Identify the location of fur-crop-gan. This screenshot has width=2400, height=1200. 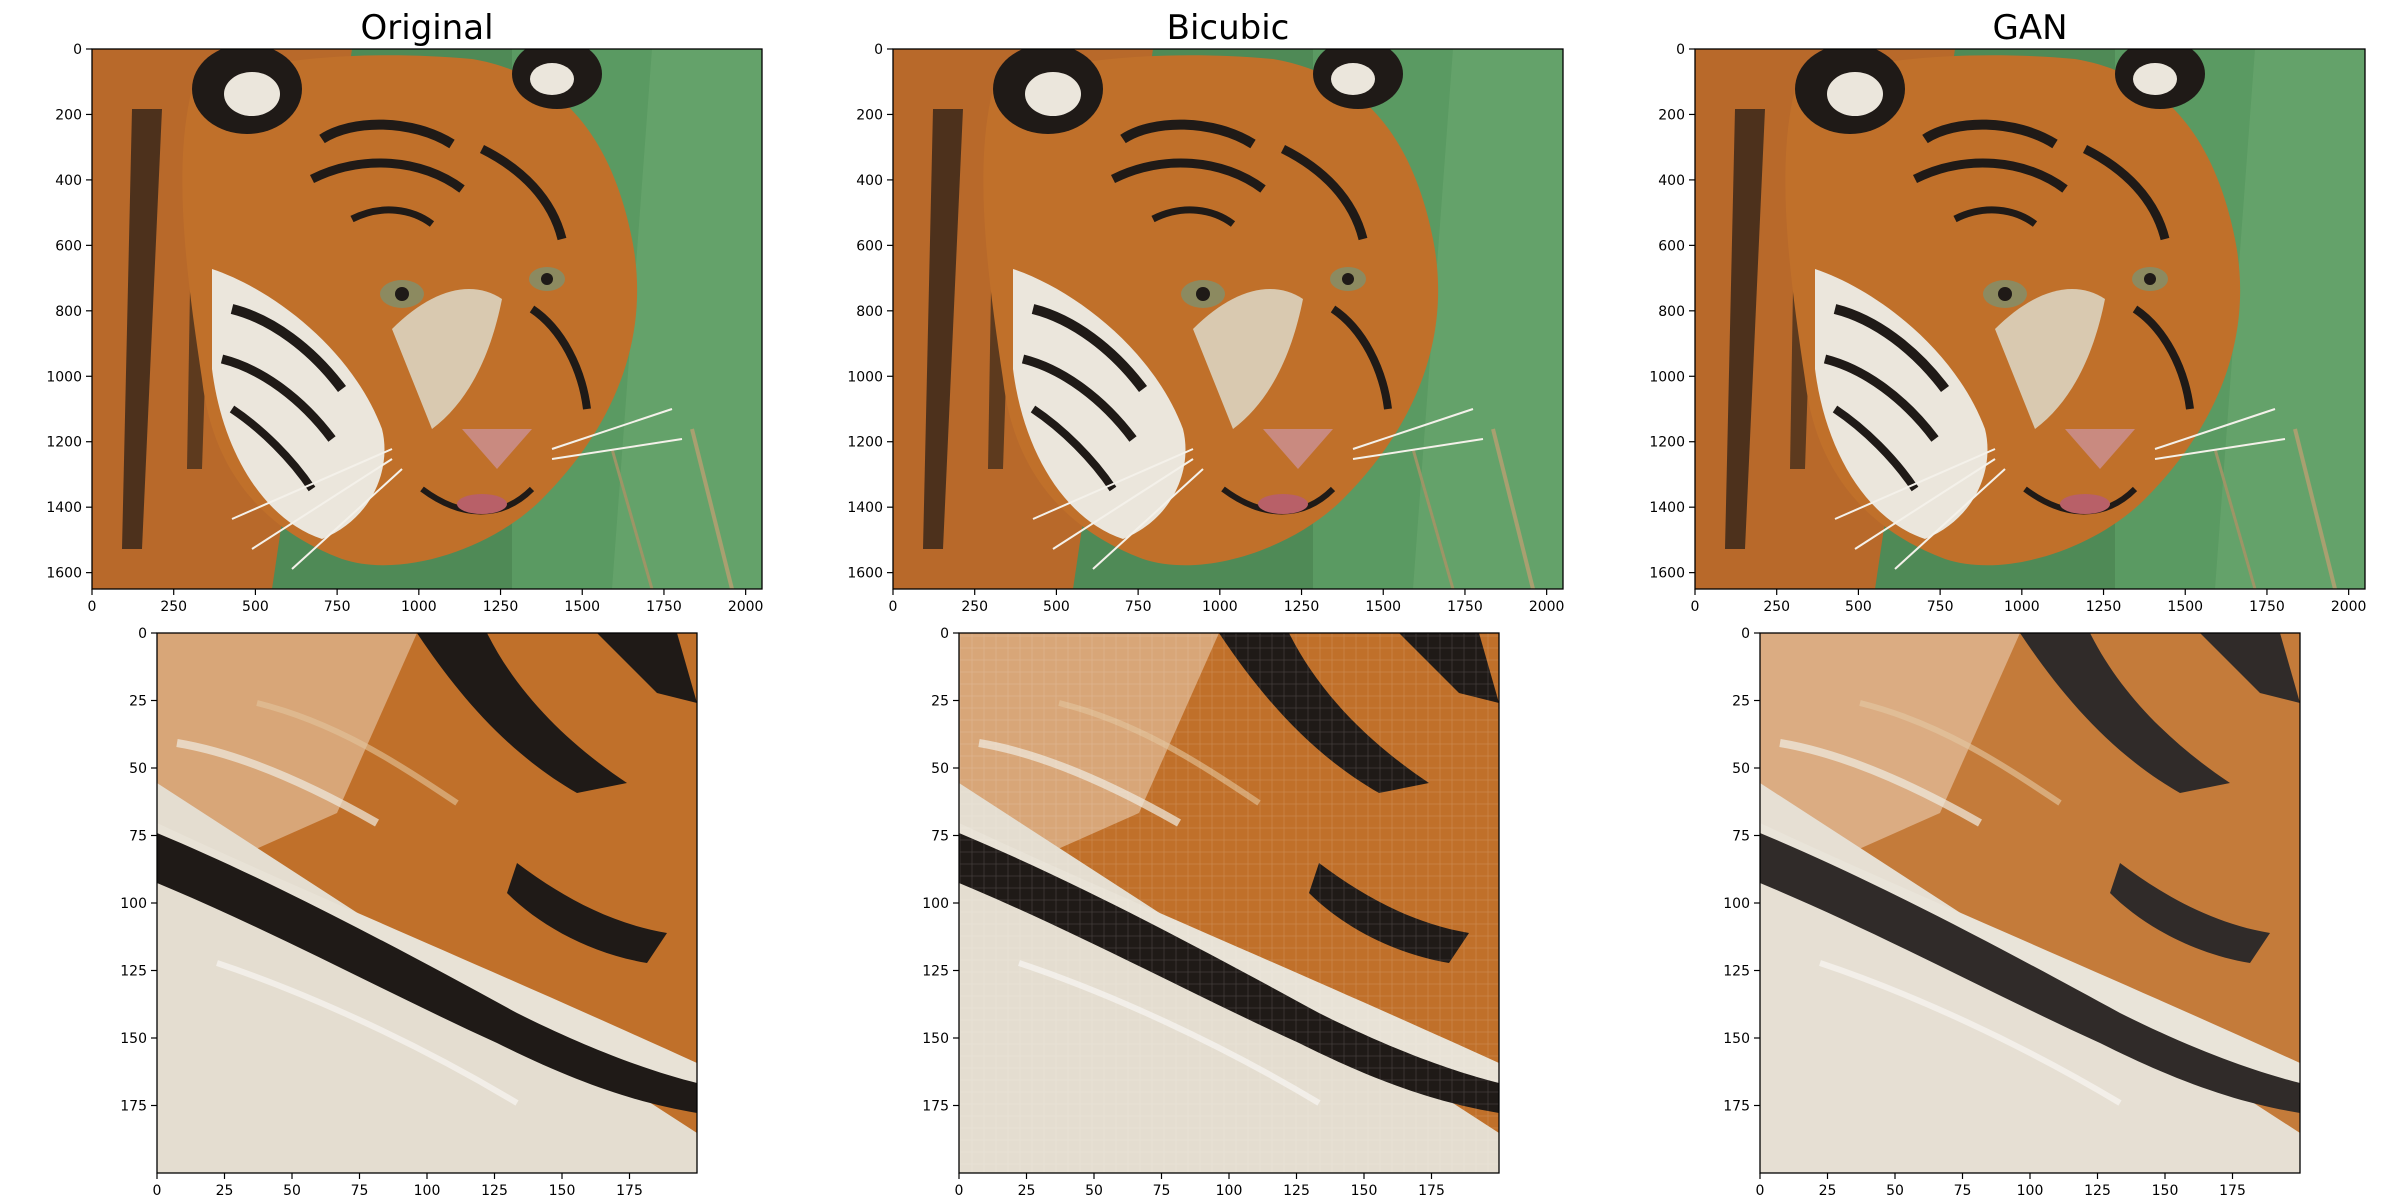
(2030, 903).